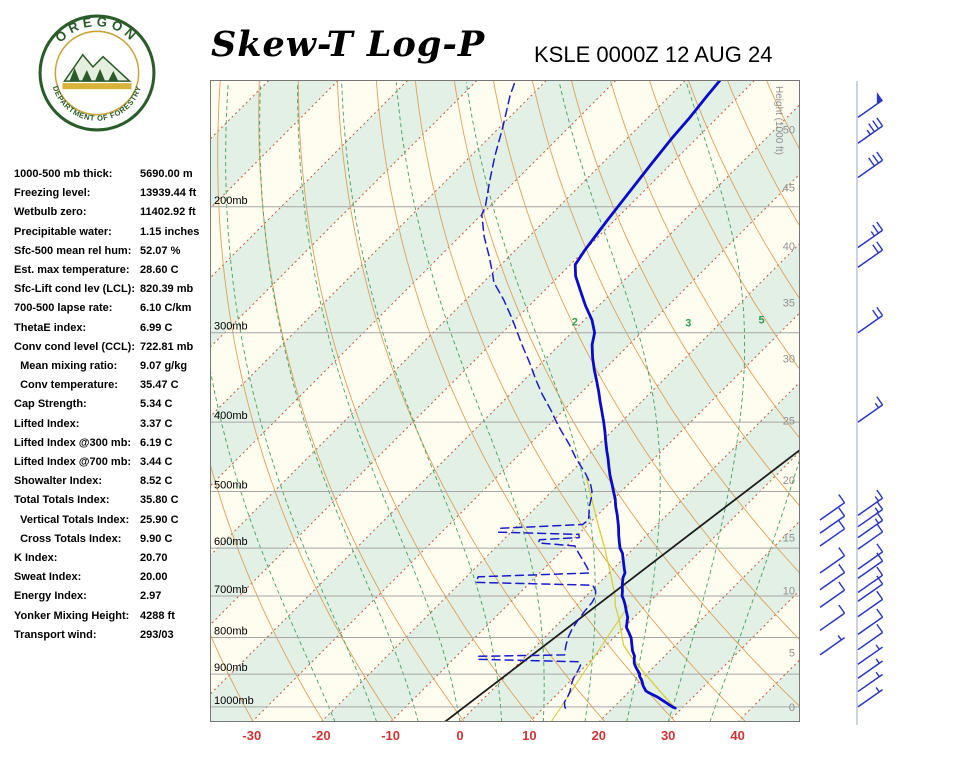 This screenshot has height=768, width=960. What do you see at coordinates (168, 212) in the screenshot?
I see `stat-value: 11402.92 ft` at bounding box center [168, 212].